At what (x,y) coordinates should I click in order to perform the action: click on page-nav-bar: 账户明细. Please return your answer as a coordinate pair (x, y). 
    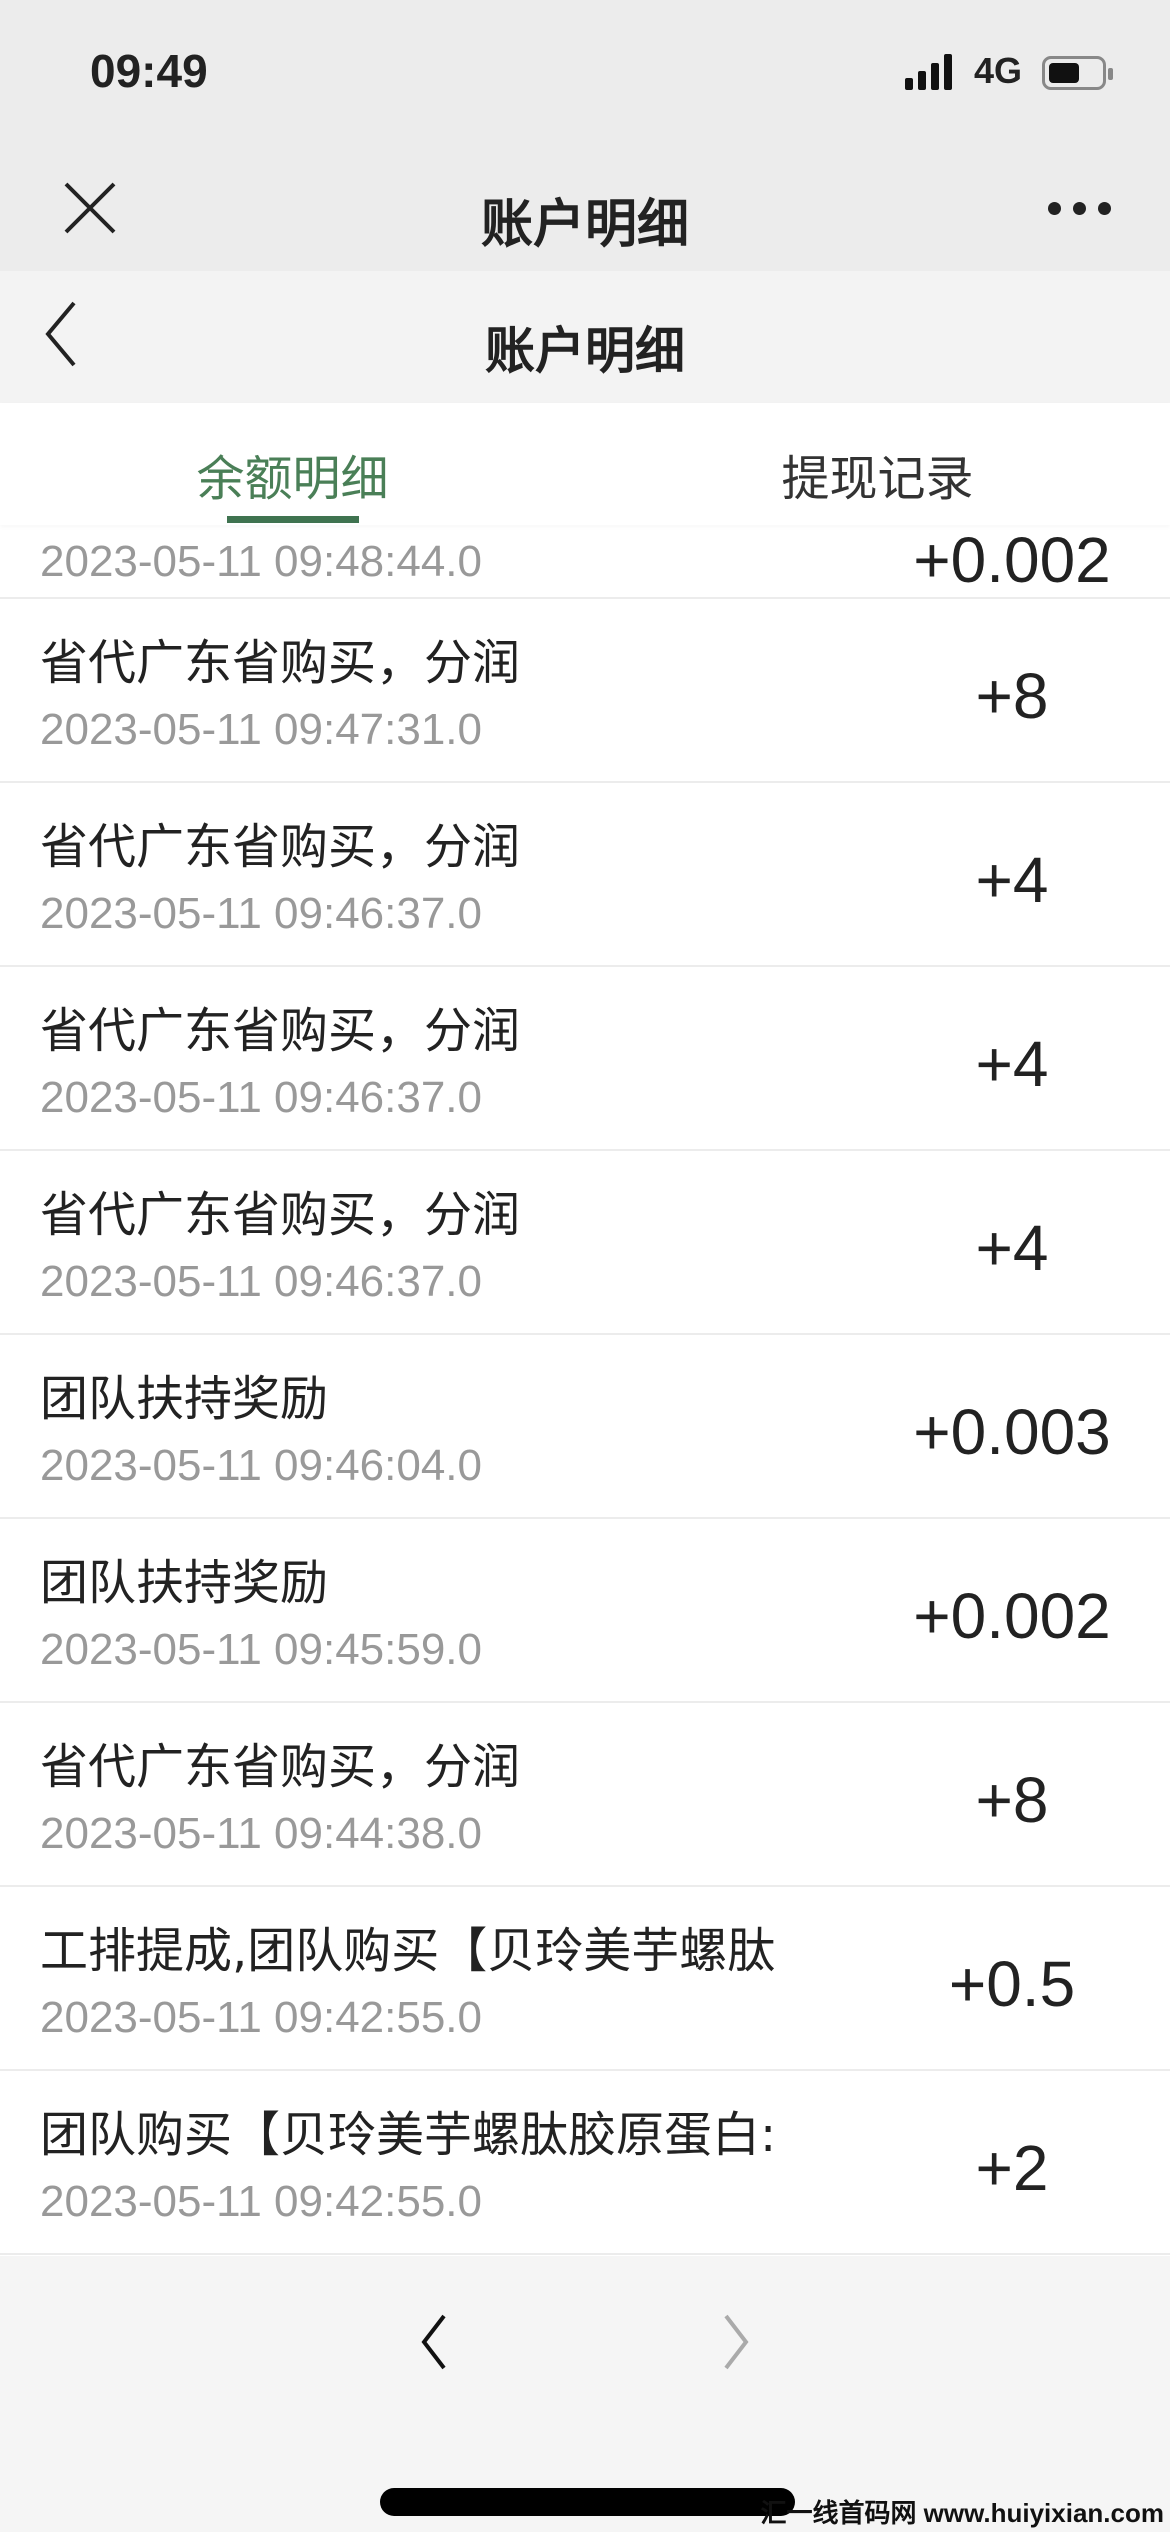
    Looking at the image, I should click on (585, 337).